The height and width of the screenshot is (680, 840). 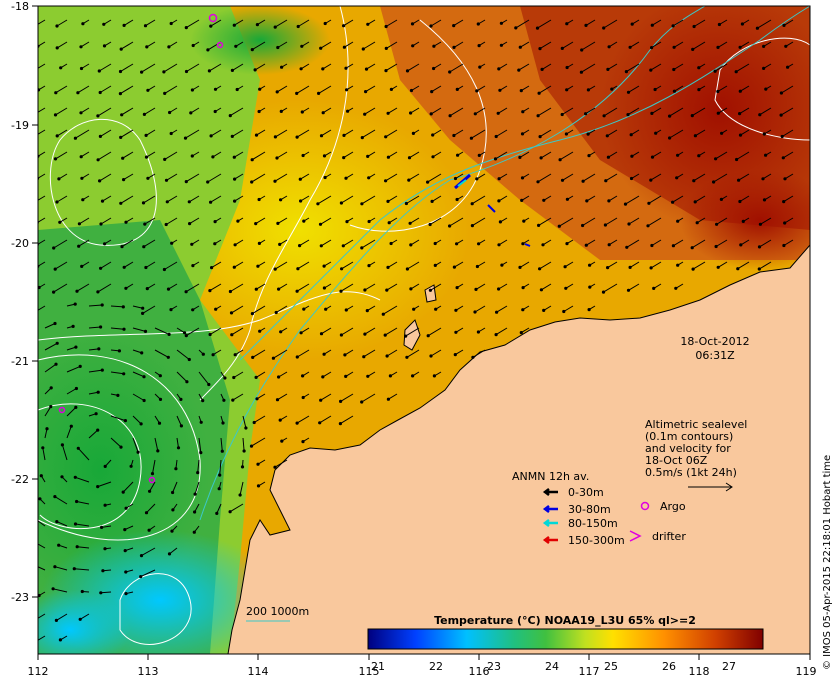 I want to click on scale-arrow-icon, so click(x=710, y=487).